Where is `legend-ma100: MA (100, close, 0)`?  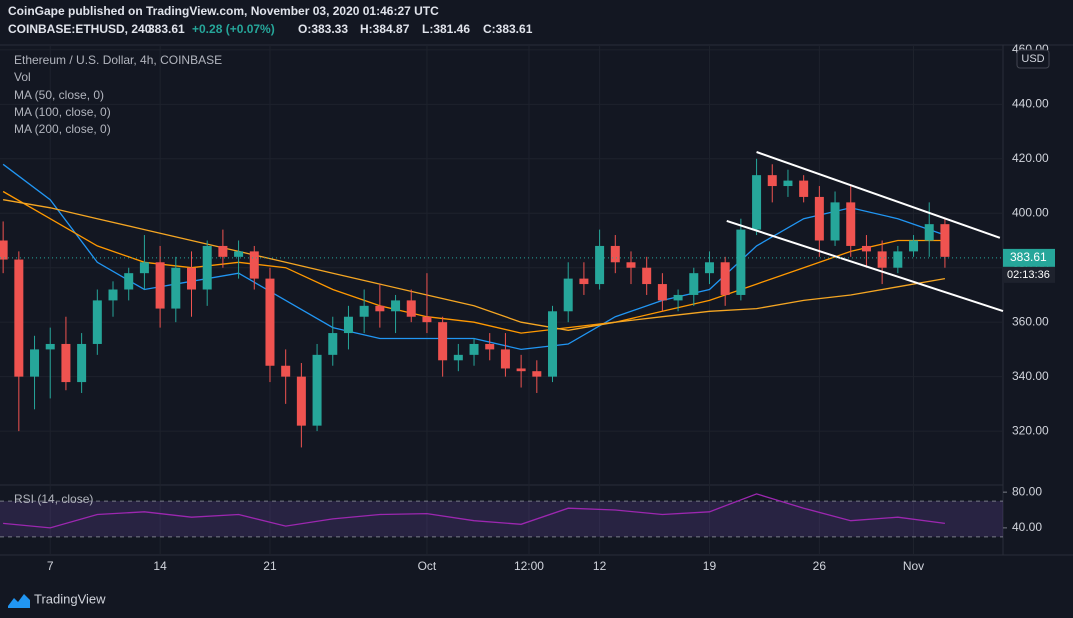
legend-ma100: MA (100, close, 0) is located at coordinates (62, 112).